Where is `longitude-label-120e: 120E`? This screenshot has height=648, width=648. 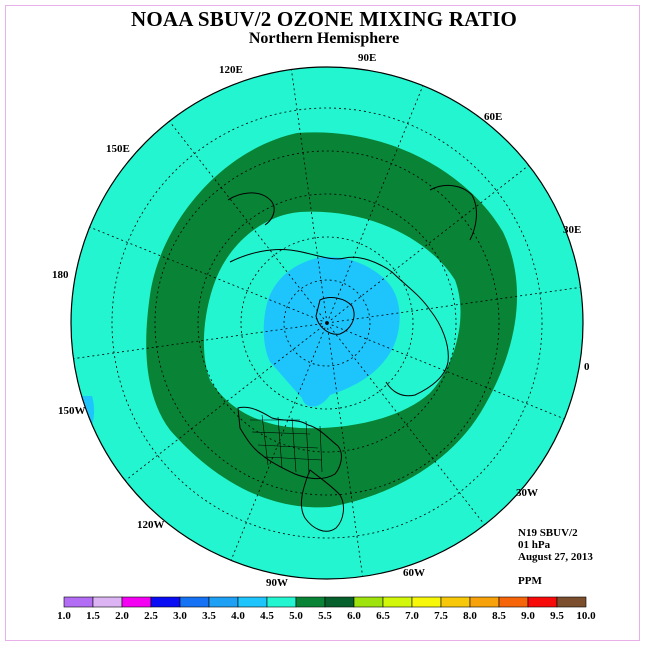
longitude-label-120e: 120E is located at coordinates (231, 70).